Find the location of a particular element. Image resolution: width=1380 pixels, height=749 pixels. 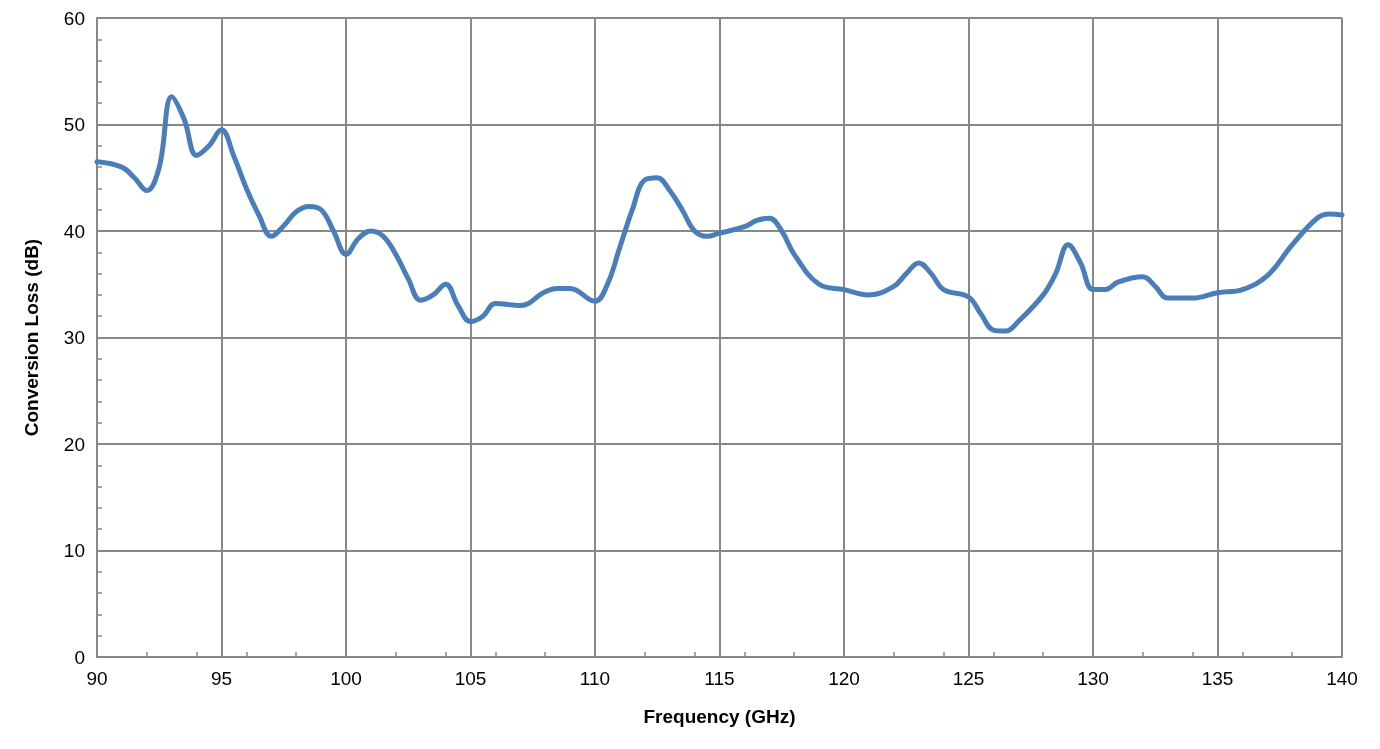

x-tick-label: 135 is located at coordinates (1217, 678).